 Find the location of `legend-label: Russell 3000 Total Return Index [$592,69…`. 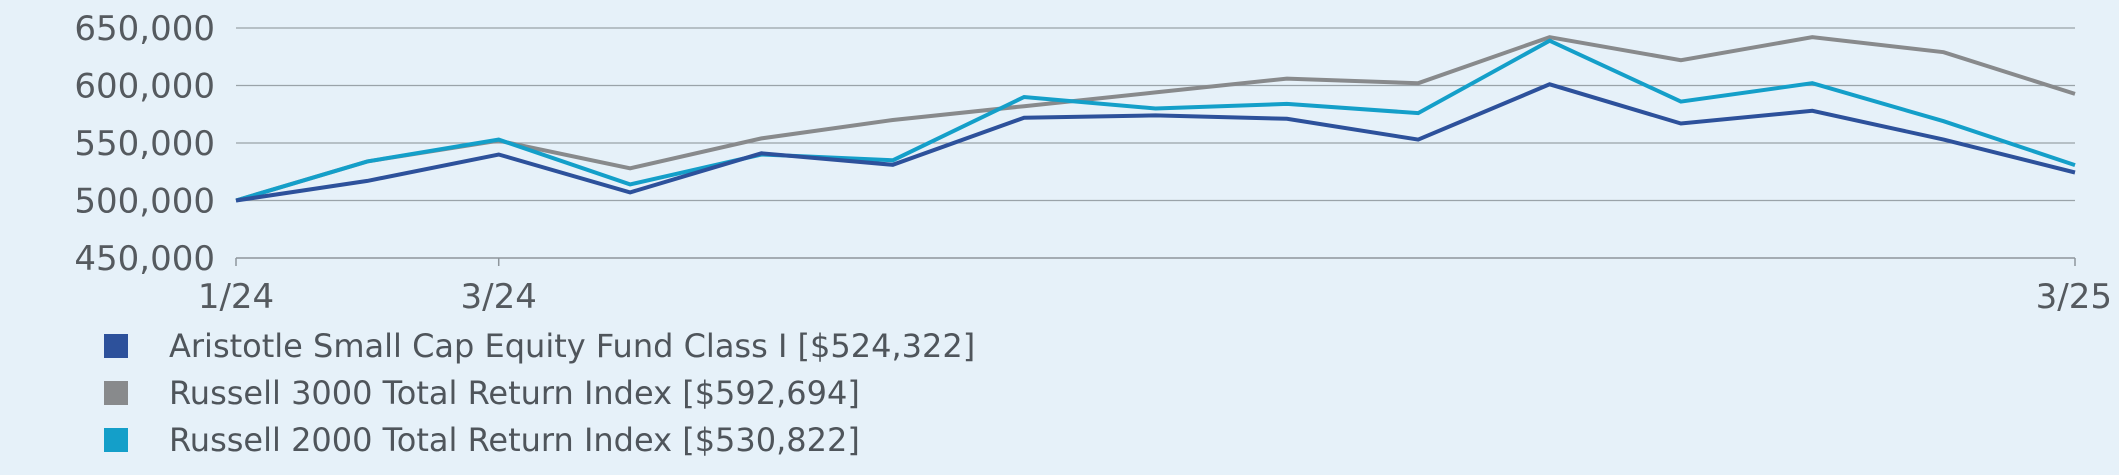

legend-label: Russell 3000 Total Return Index [$592,69… is located at coordinates (514, 392).